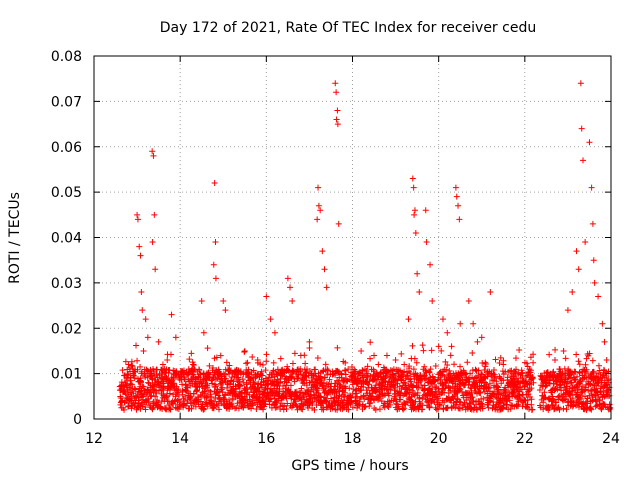 The image size is (640, 480). What do you see at coordinates (611, 439) in the screenshot?
I see `x-tick-label: 24` at bounding box center [611, 439].